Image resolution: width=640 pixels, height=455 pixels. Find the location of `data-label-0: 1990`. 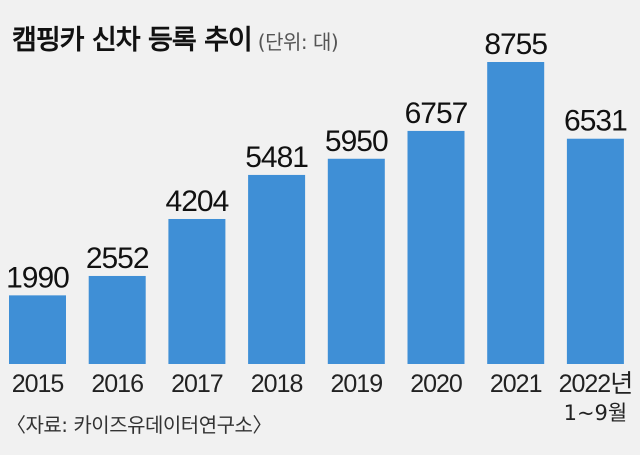

data-label-0: 1990 is located at coordinates (37, 277).